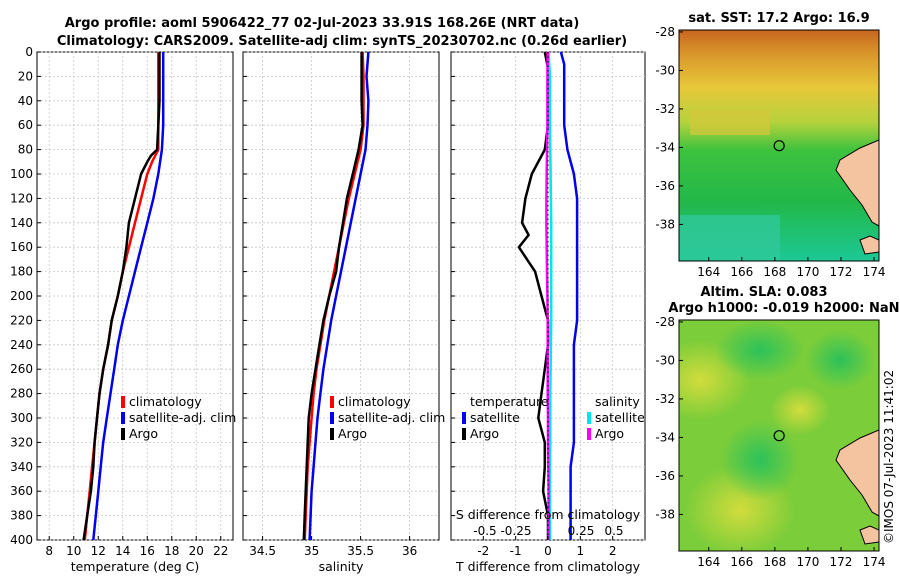  I want to click on sst-map-frame, so click(779, 145).